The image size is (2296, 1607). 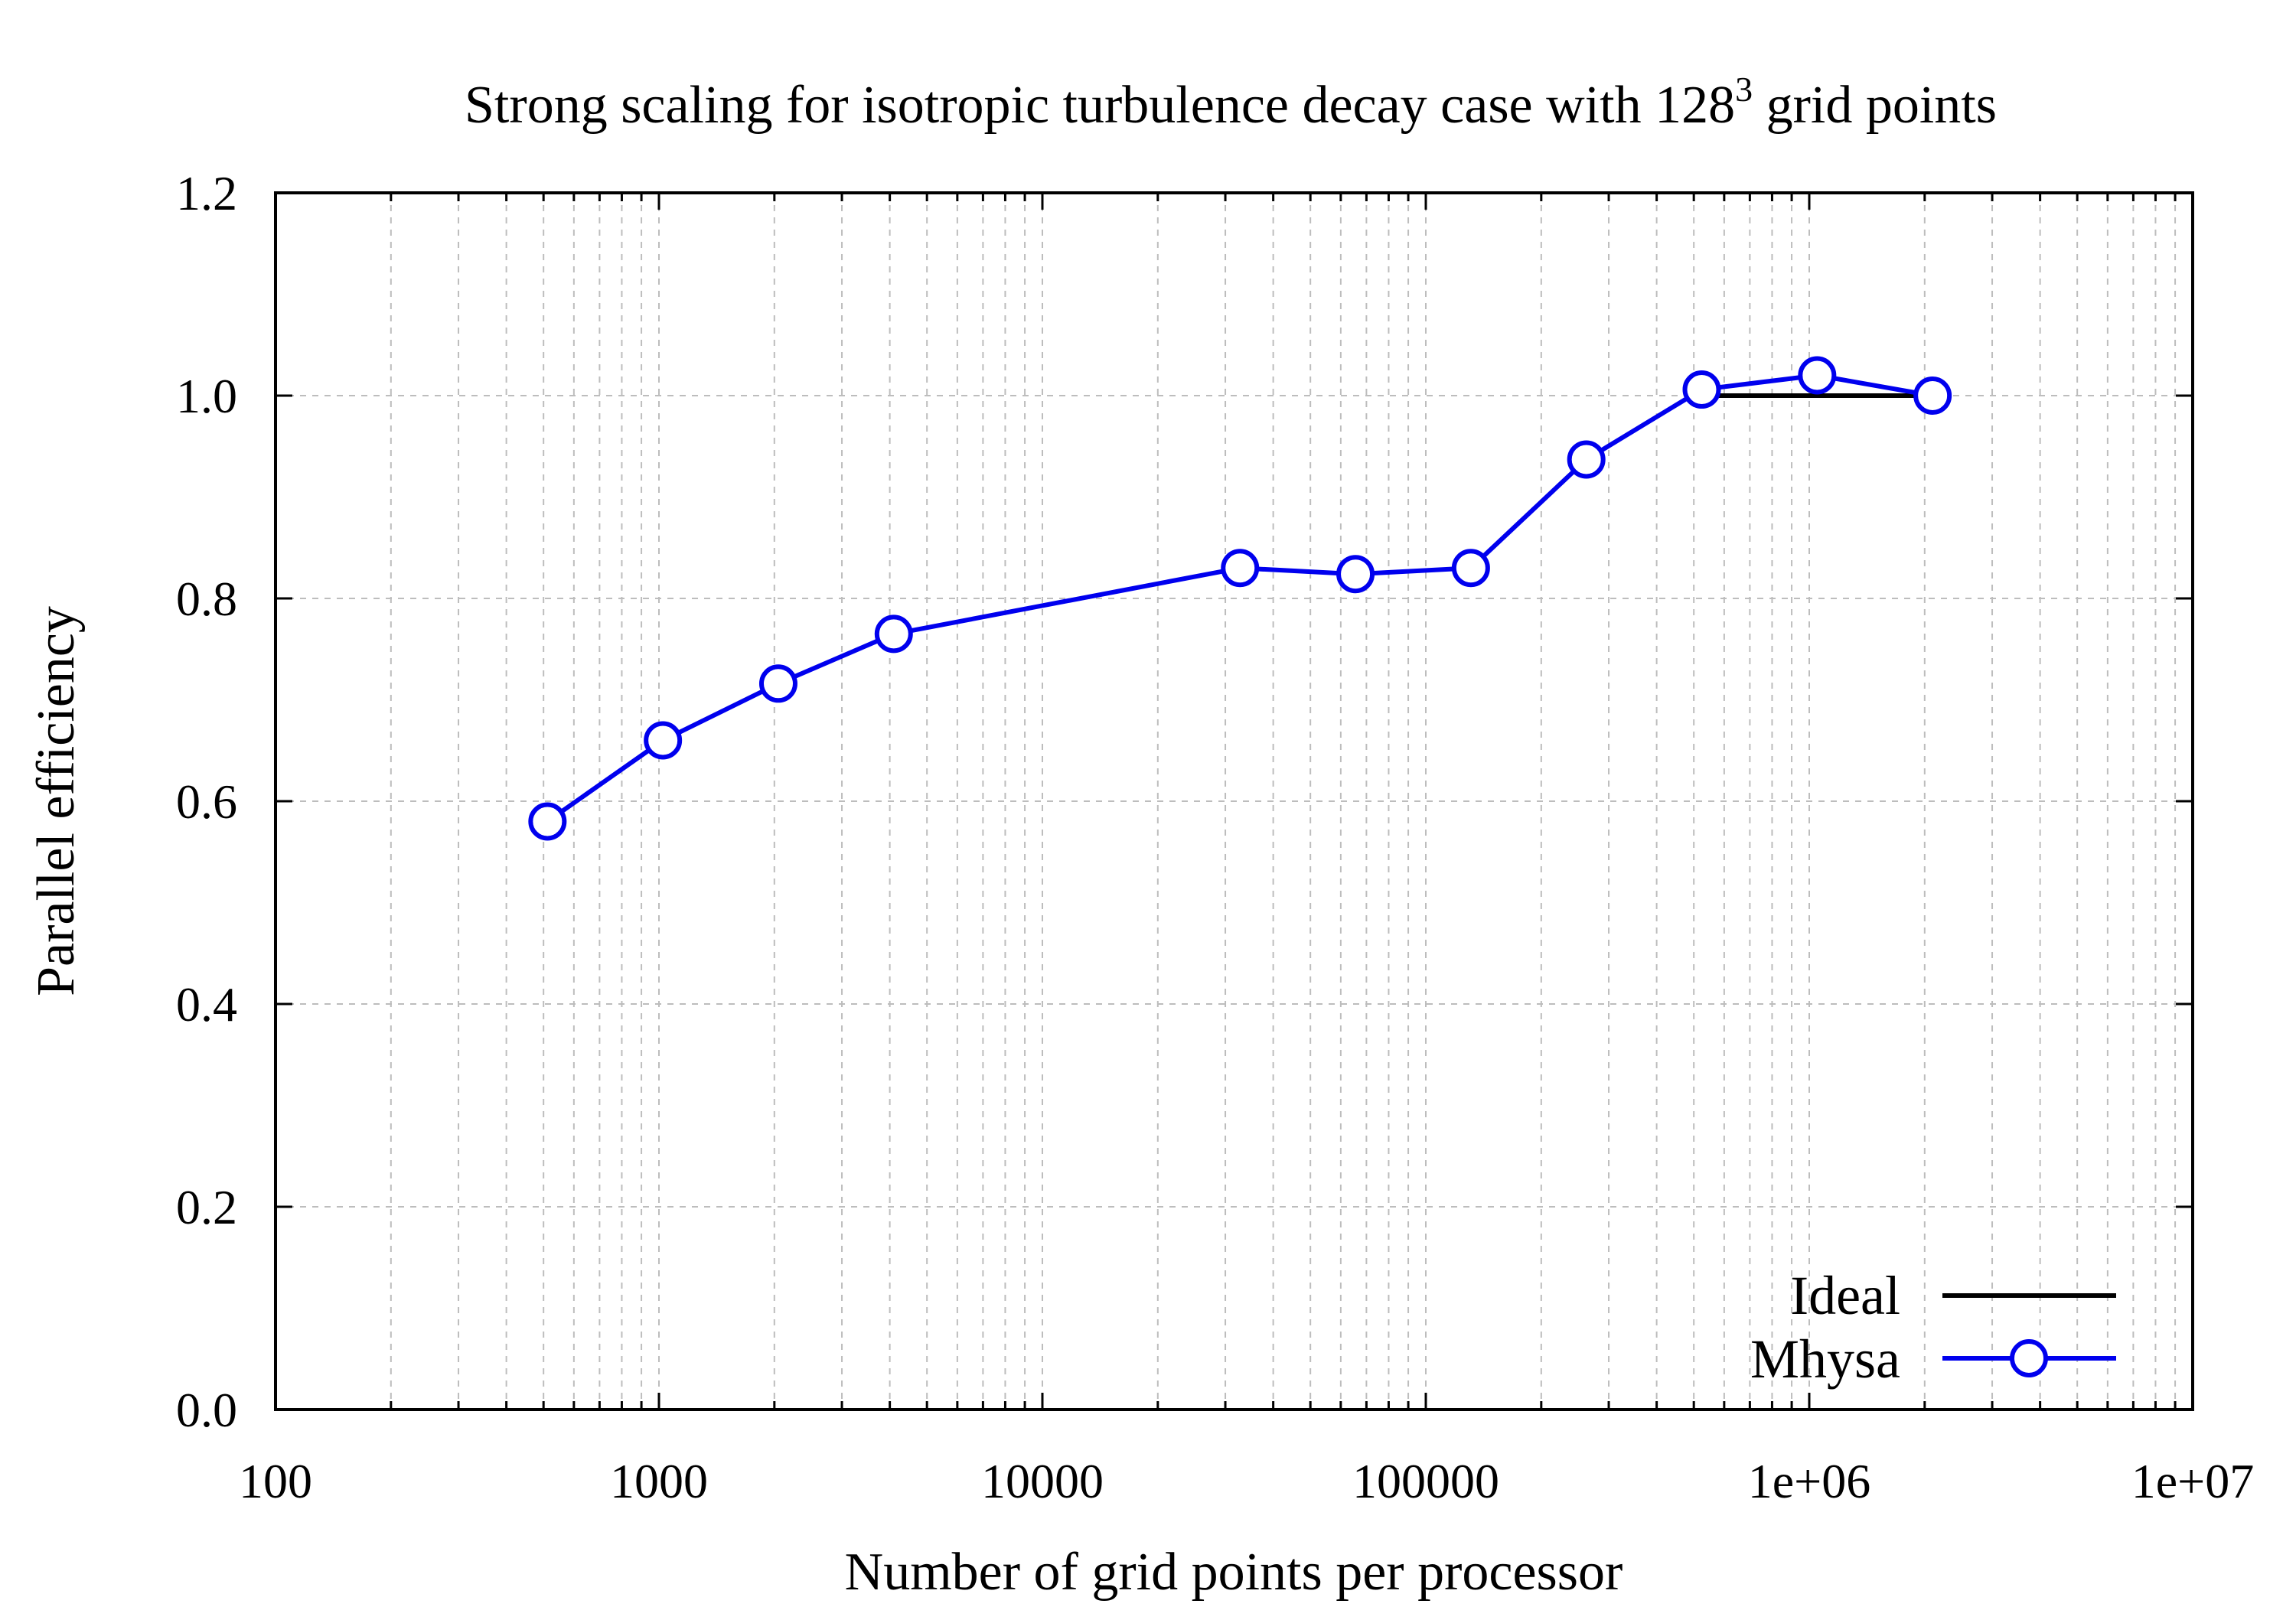 I want to click on x-tick-label: 10000, so click(x=1042, y=1481).